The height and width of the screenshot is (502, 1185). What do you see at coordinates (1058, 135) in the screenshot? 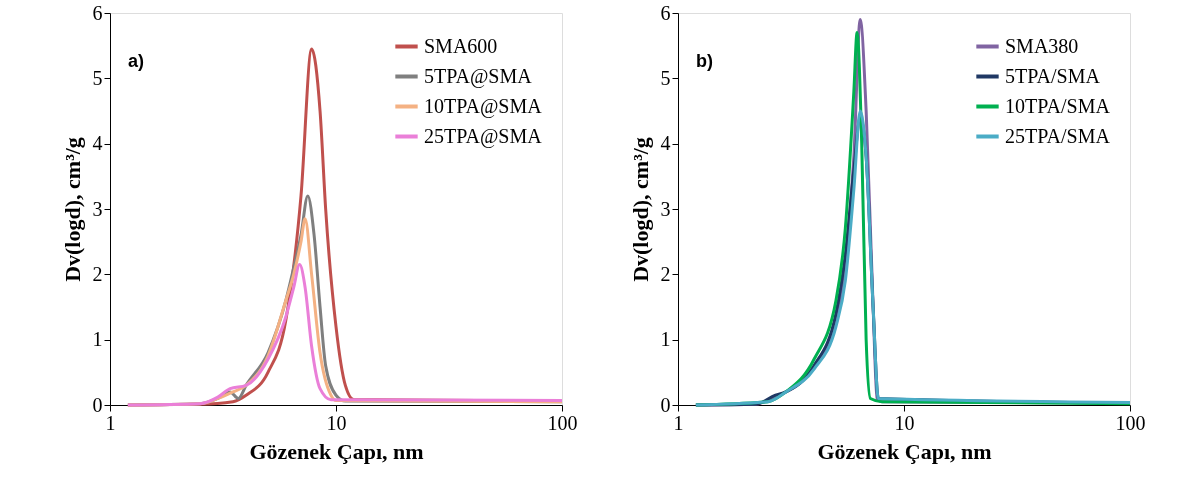
I see `legend-label: 25TPA/SMA` at bounding box center [1058, 135].